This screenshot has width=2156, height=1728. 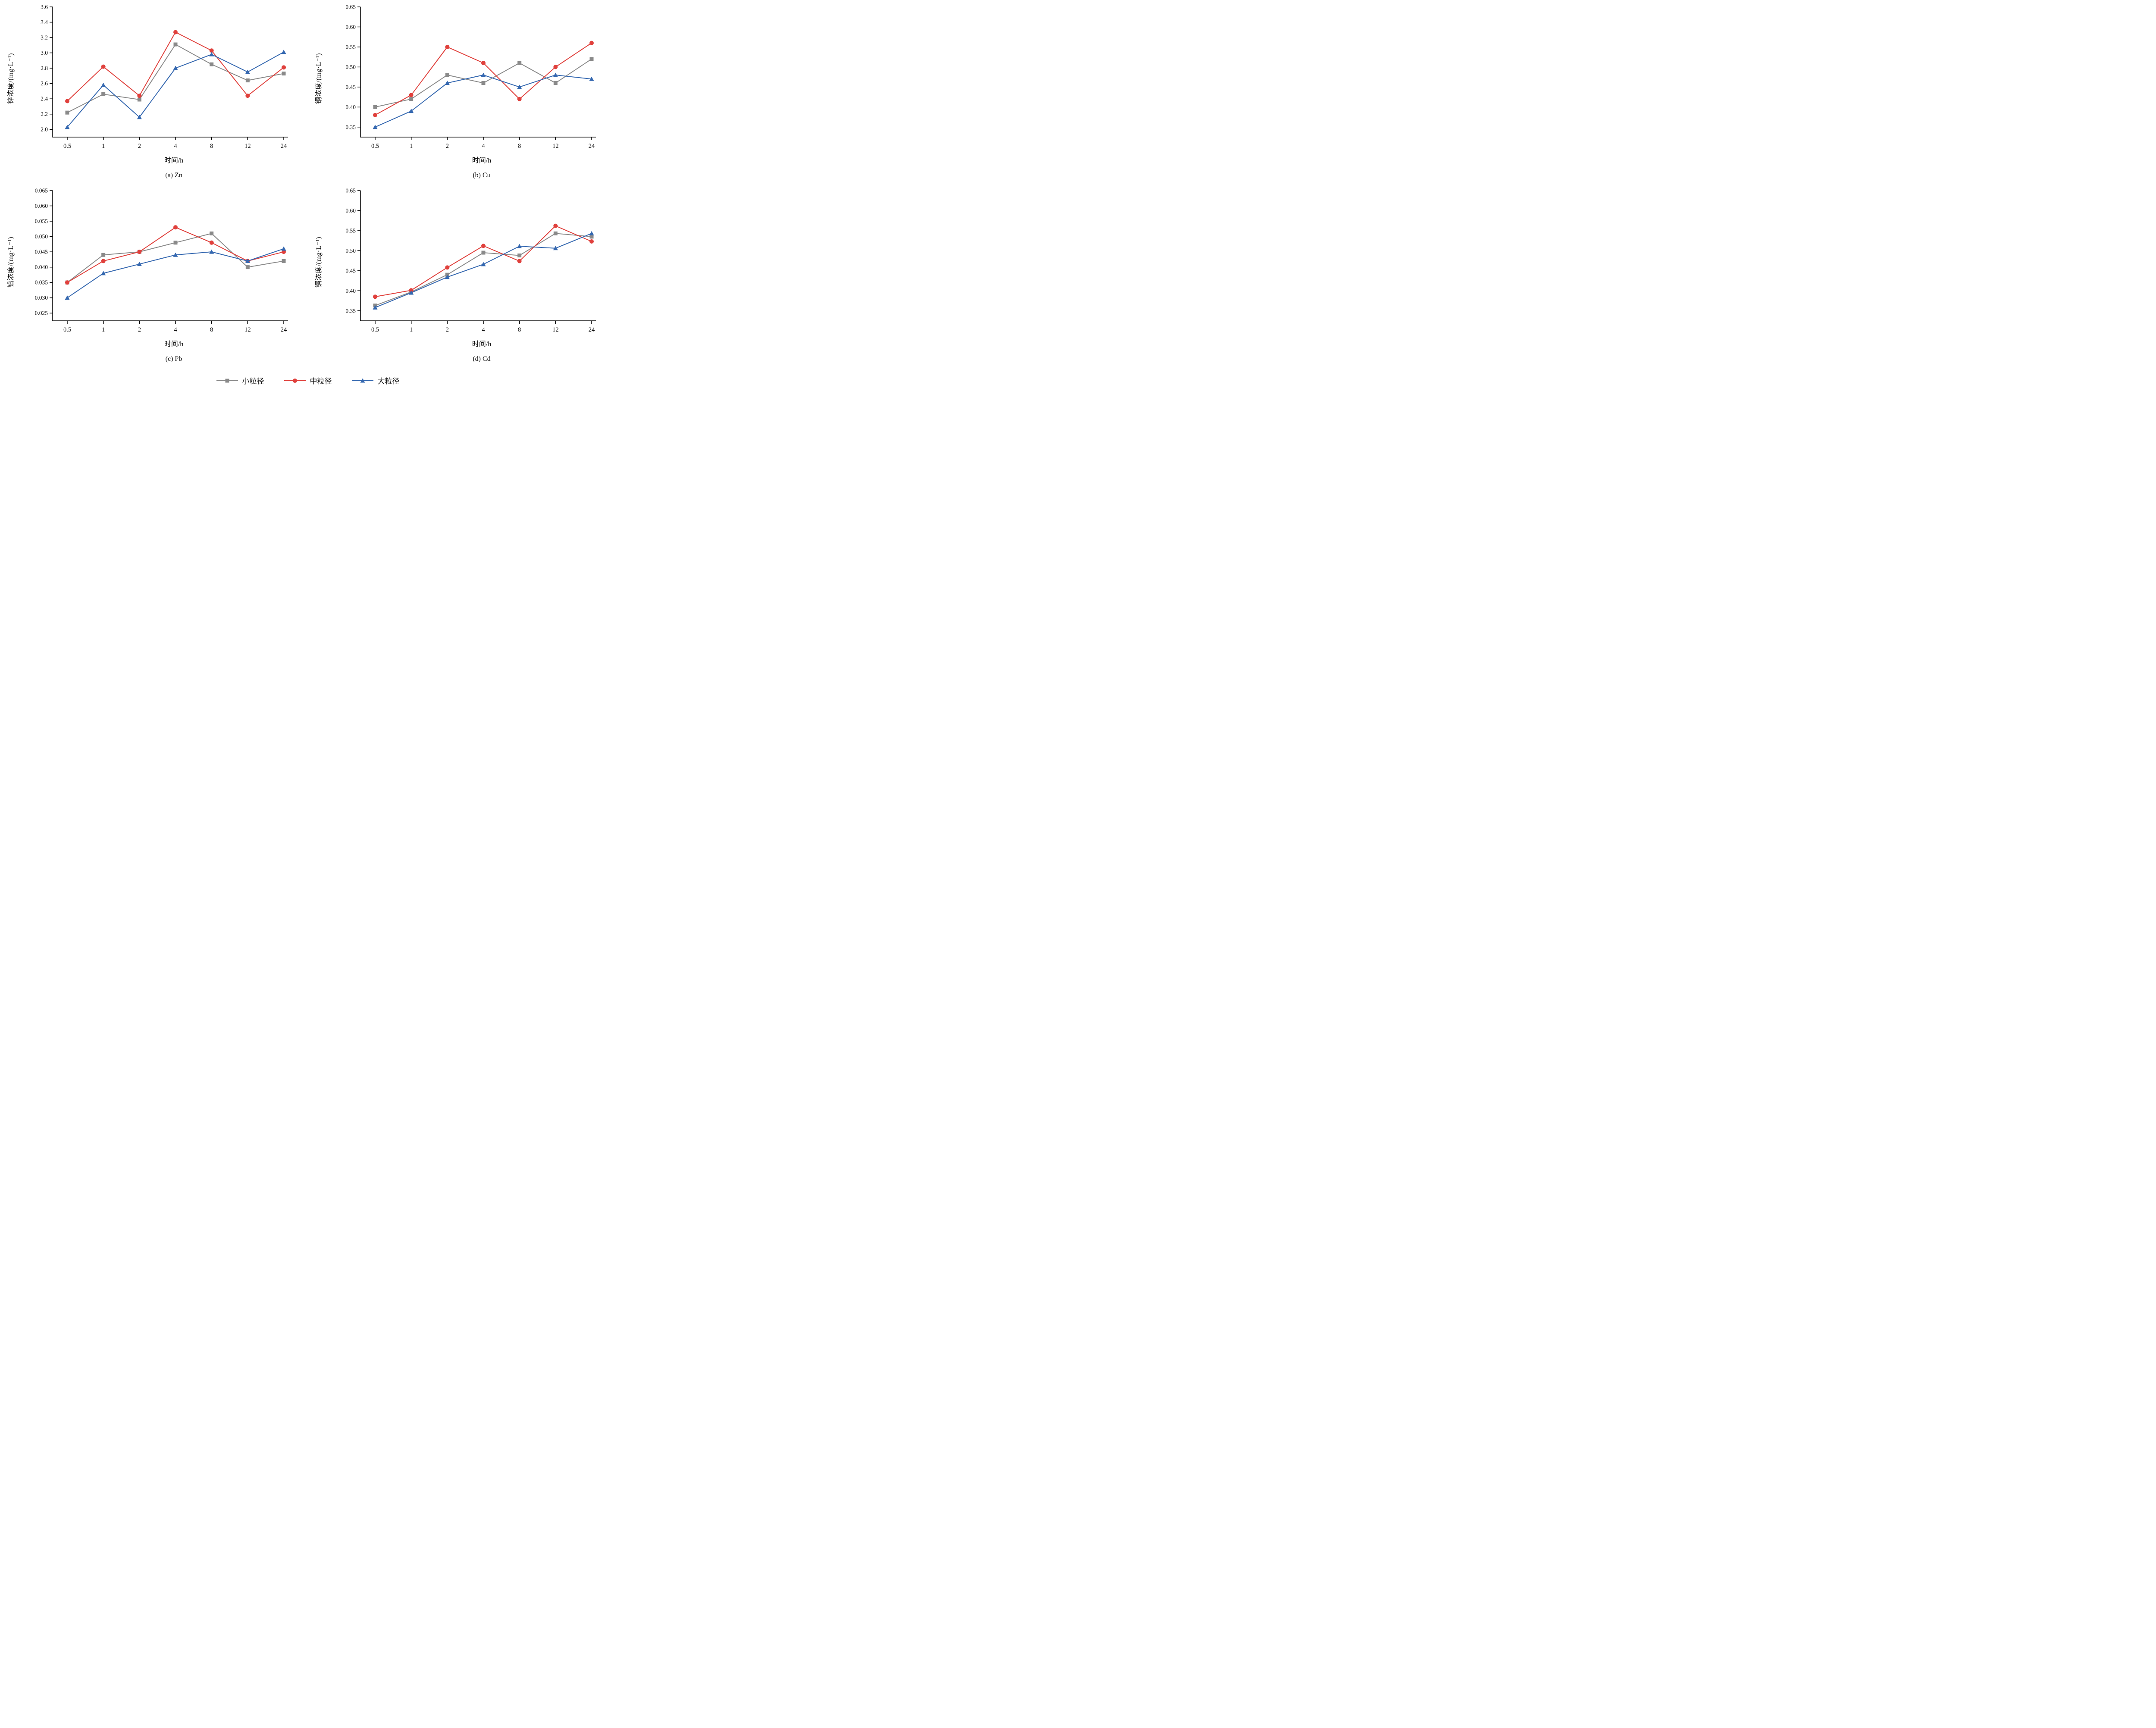 I want to click on chart-pb-ylabel-wrap: 铅浓度/(mg·L⁻¹), so click(x=9, y=262).